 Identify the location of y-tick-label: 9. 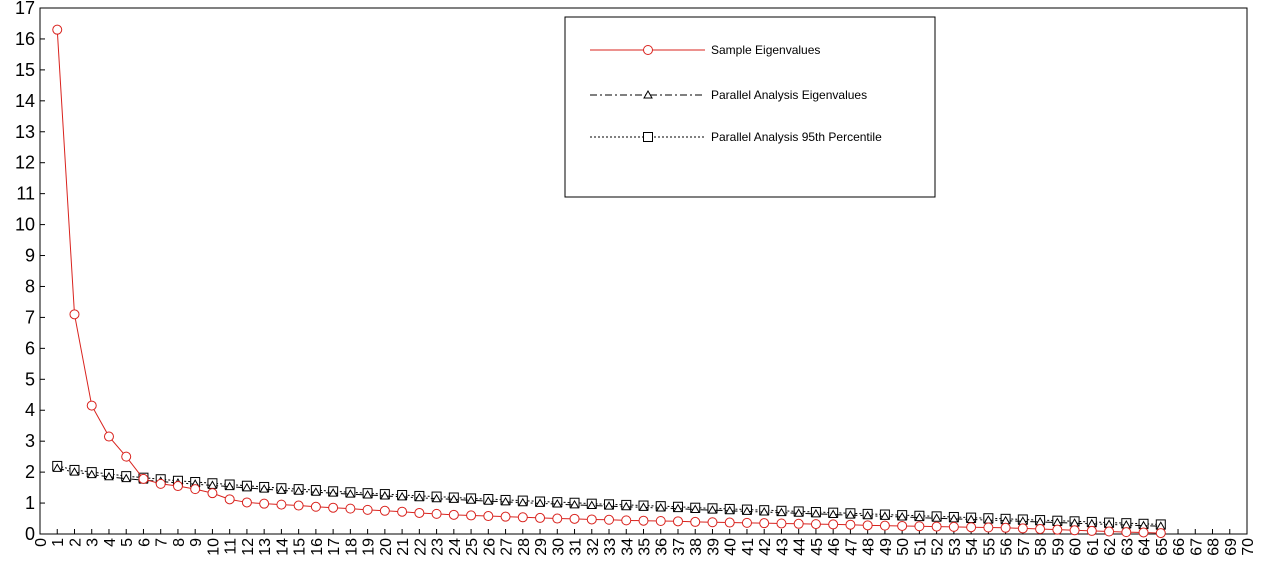
(30, 256).